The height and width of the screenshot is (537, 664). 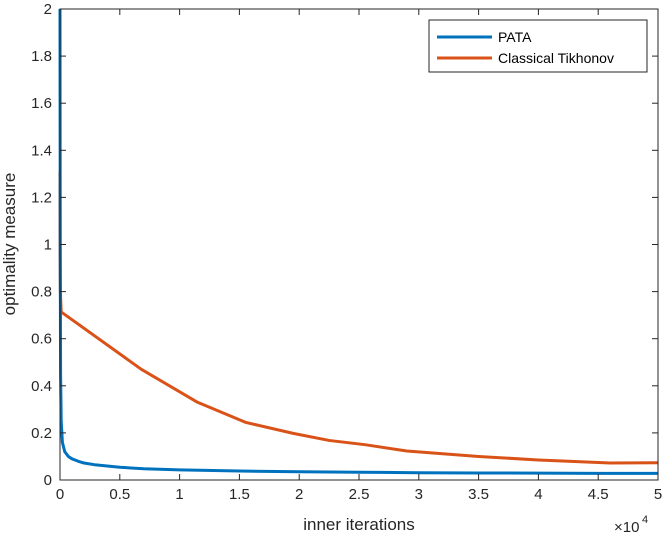 What do you see at coordinates (556, 58) in the screenshot?
I see `legend-label-classical-tikhonov: Classical Tikhonov` at bounding box center [556, 58].